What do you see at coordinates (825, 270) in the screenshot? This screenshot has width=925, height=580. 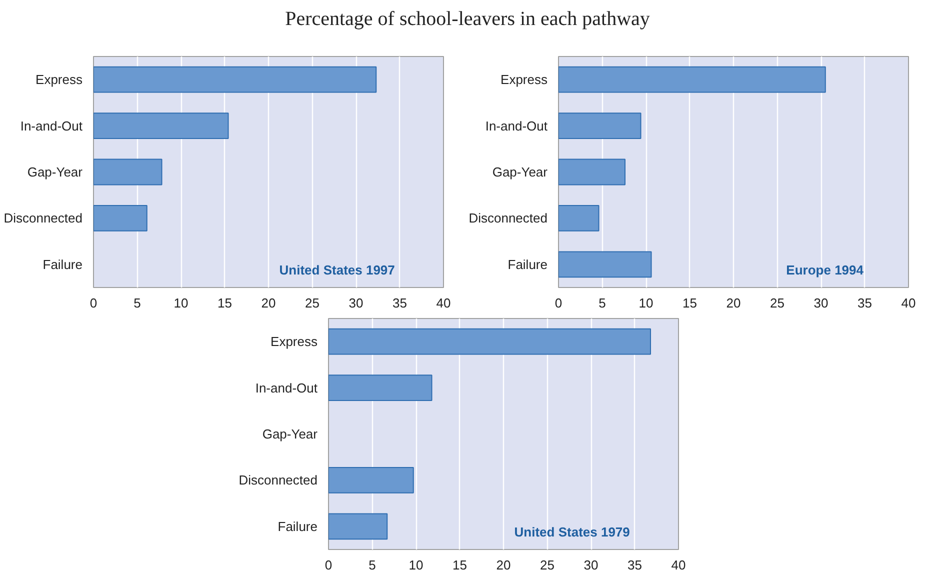 I see `annotation: Europe 1994` at bounding box center [825, 270].